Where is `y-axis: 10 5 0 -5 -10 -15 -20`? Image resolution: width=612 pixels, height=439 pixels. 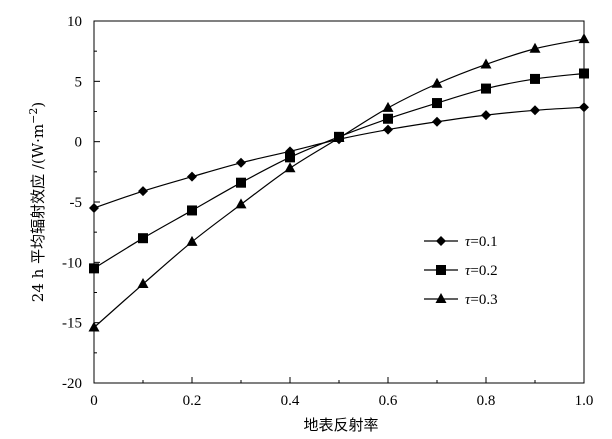
y-axis: 10 5 0 -5 -10 -15 -20 is located at coordinates (81, 203).